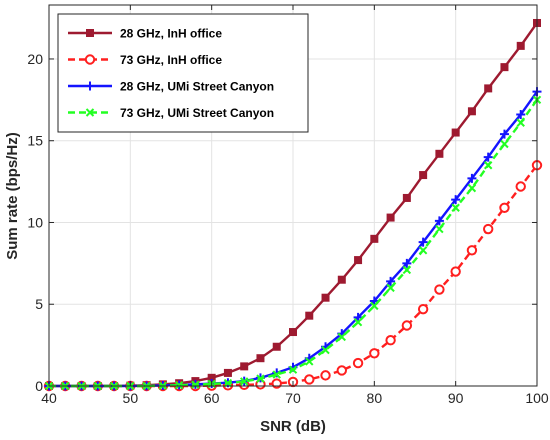 This screenshot has height=440, width=550. I want to click on legend-label: 73 GHz, UMi Street Canyon, so click(197, 113).